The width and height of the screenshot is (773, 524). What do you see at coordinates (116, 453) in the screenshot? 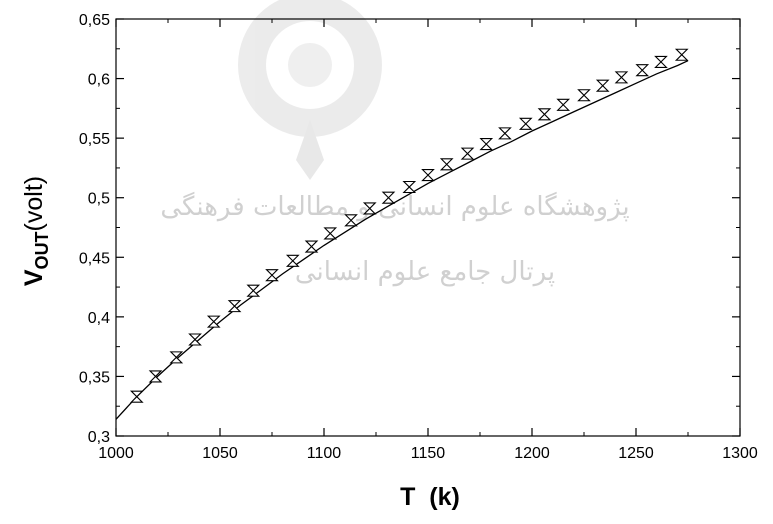
I see `x-tick-label: 1000` at bounding box center [116, 453].